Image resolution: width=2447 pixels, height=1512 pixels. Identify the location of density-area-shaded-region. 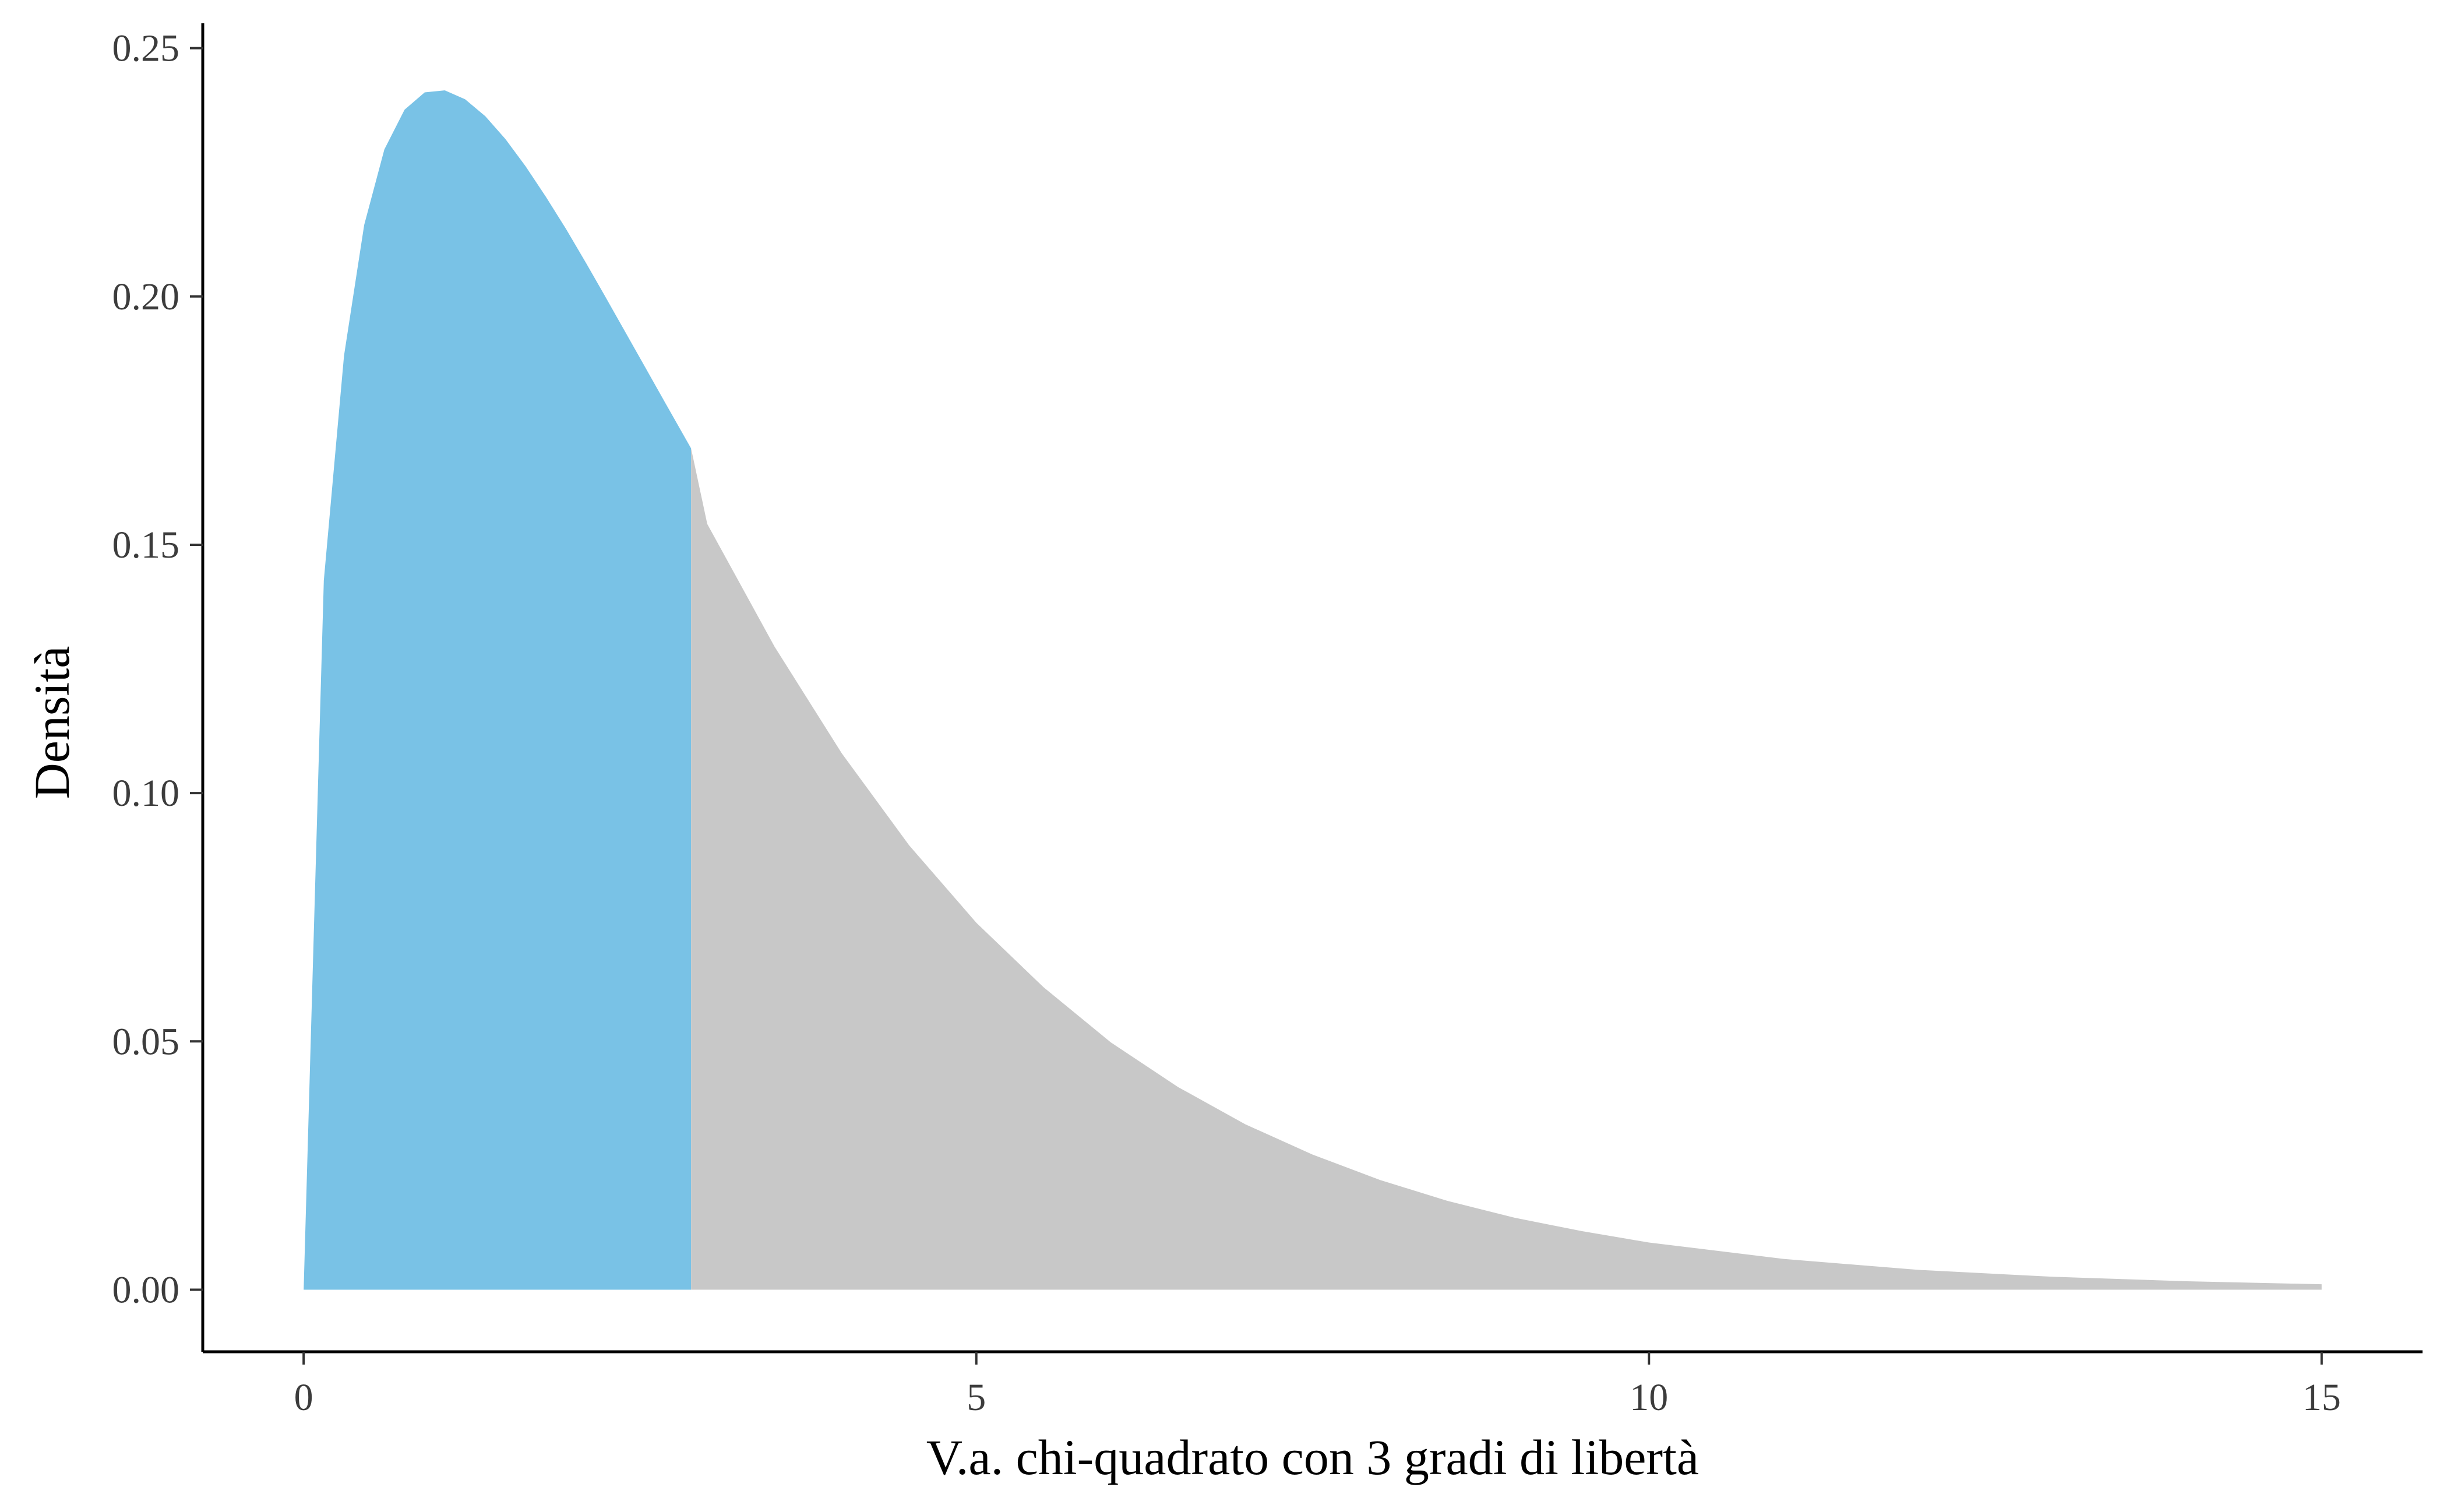
(498, 690).